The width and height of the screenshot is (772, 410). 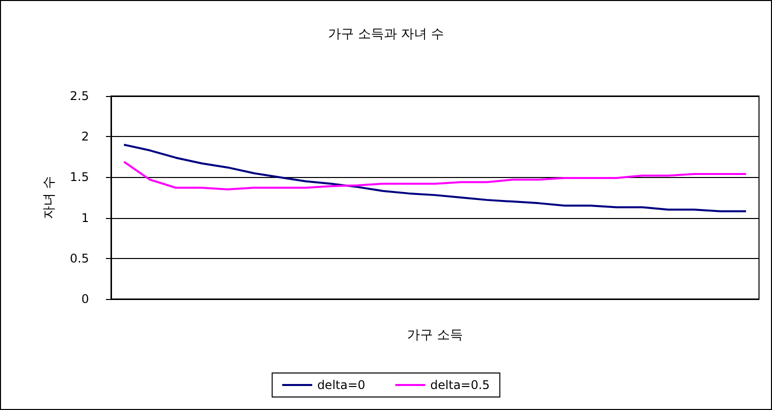 I want to click on legend-label: delta=0, so click(x=341, y=385).